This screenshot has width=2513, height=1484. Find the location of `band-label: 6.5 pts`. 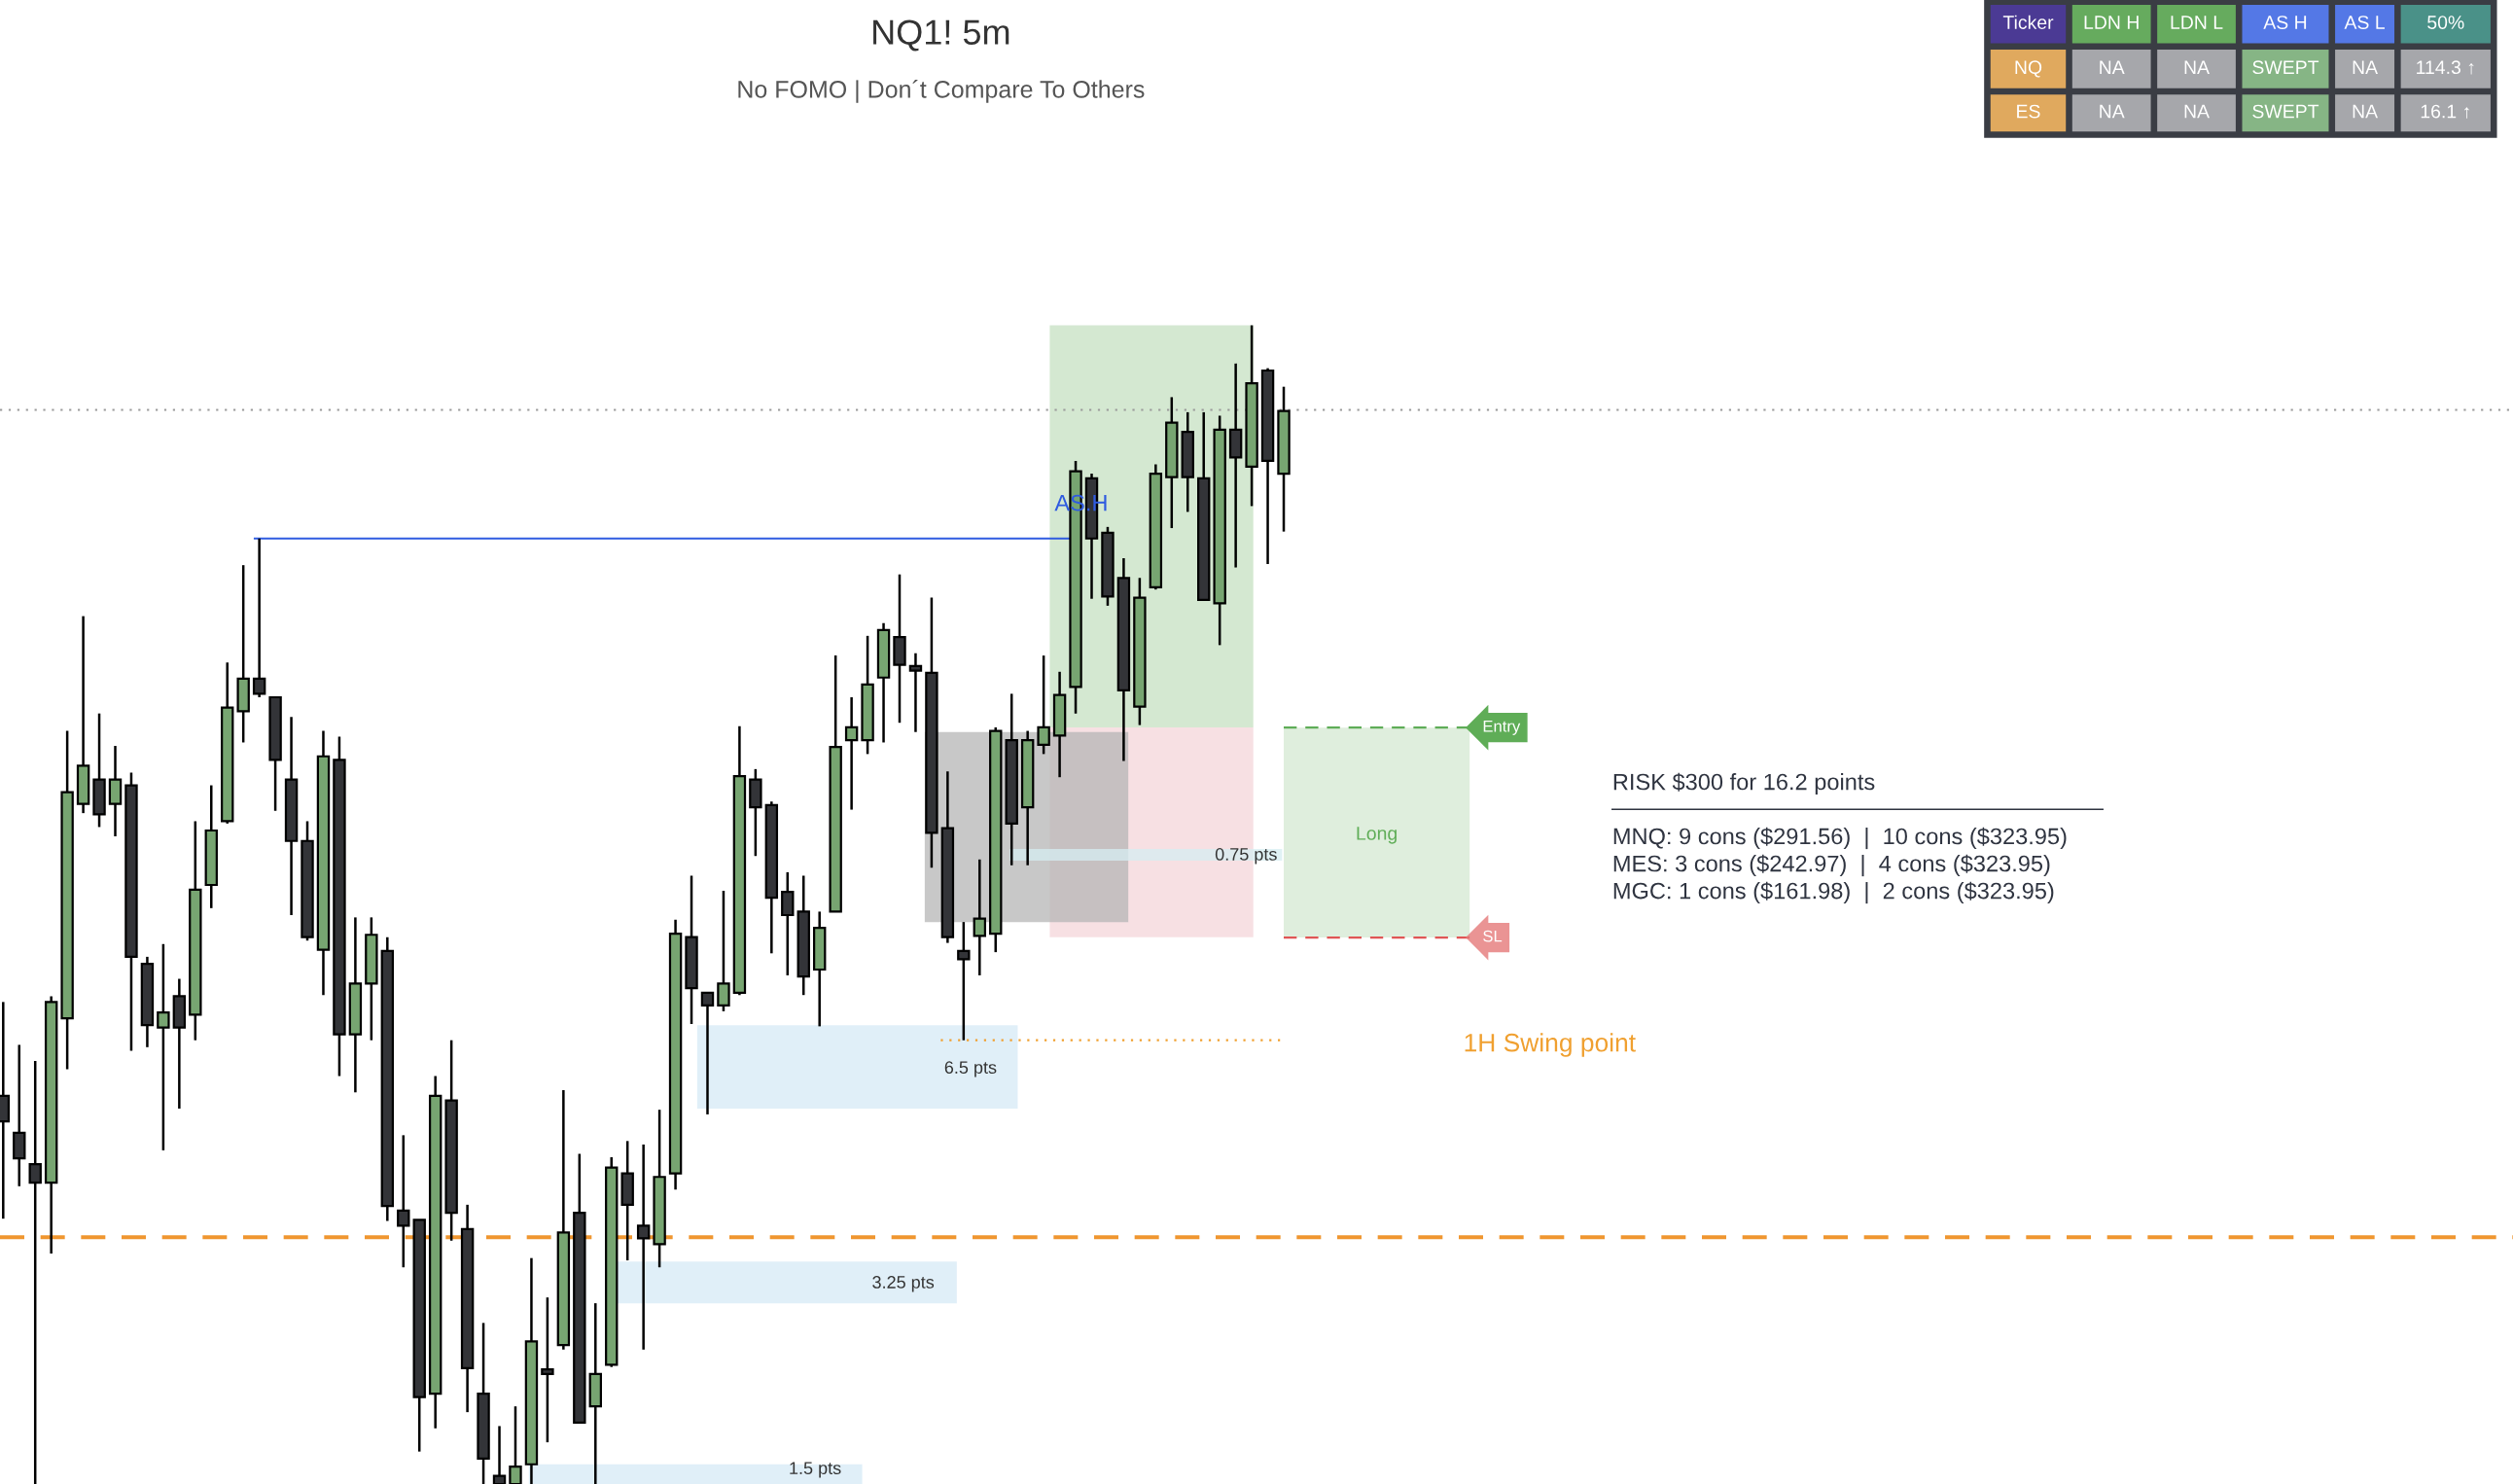

band-label: 6.5 pts is located at coordinates (970, 1070).